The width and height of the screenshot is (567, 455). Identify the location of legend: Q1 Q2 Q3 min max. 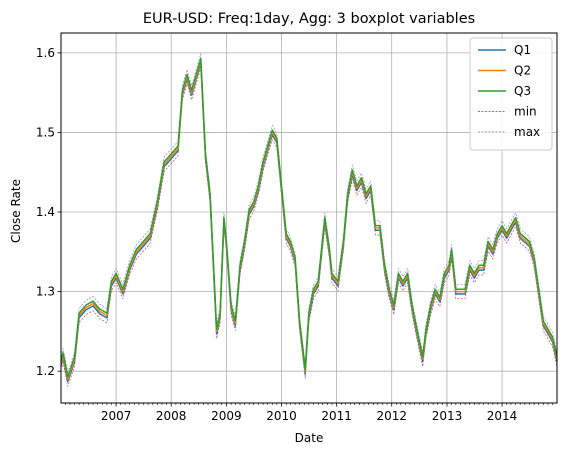
(511, 94).